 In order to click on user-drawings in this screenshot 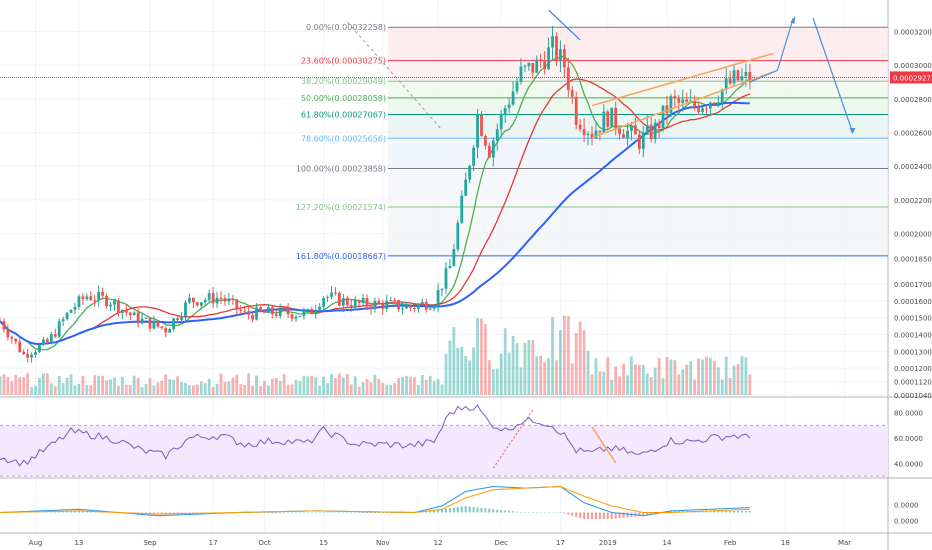, I will do `click(601, 74)`.